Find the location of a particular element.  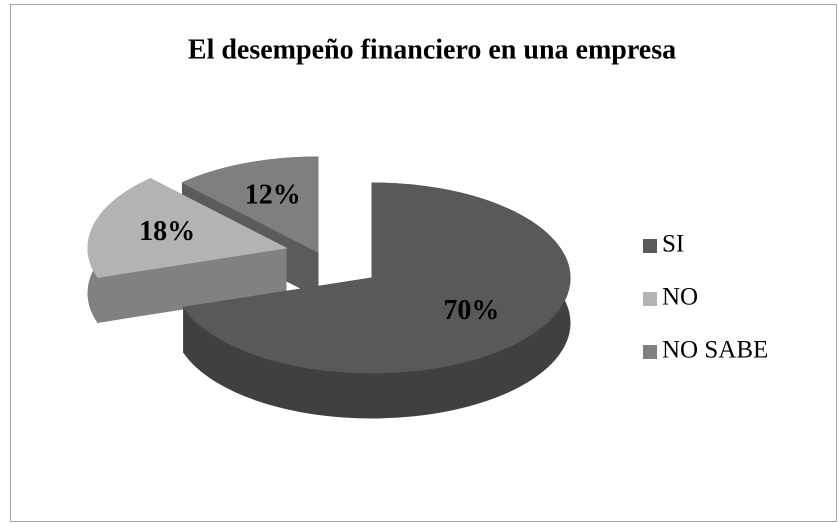

legend-label: SI is located at coordinates (673, 244).